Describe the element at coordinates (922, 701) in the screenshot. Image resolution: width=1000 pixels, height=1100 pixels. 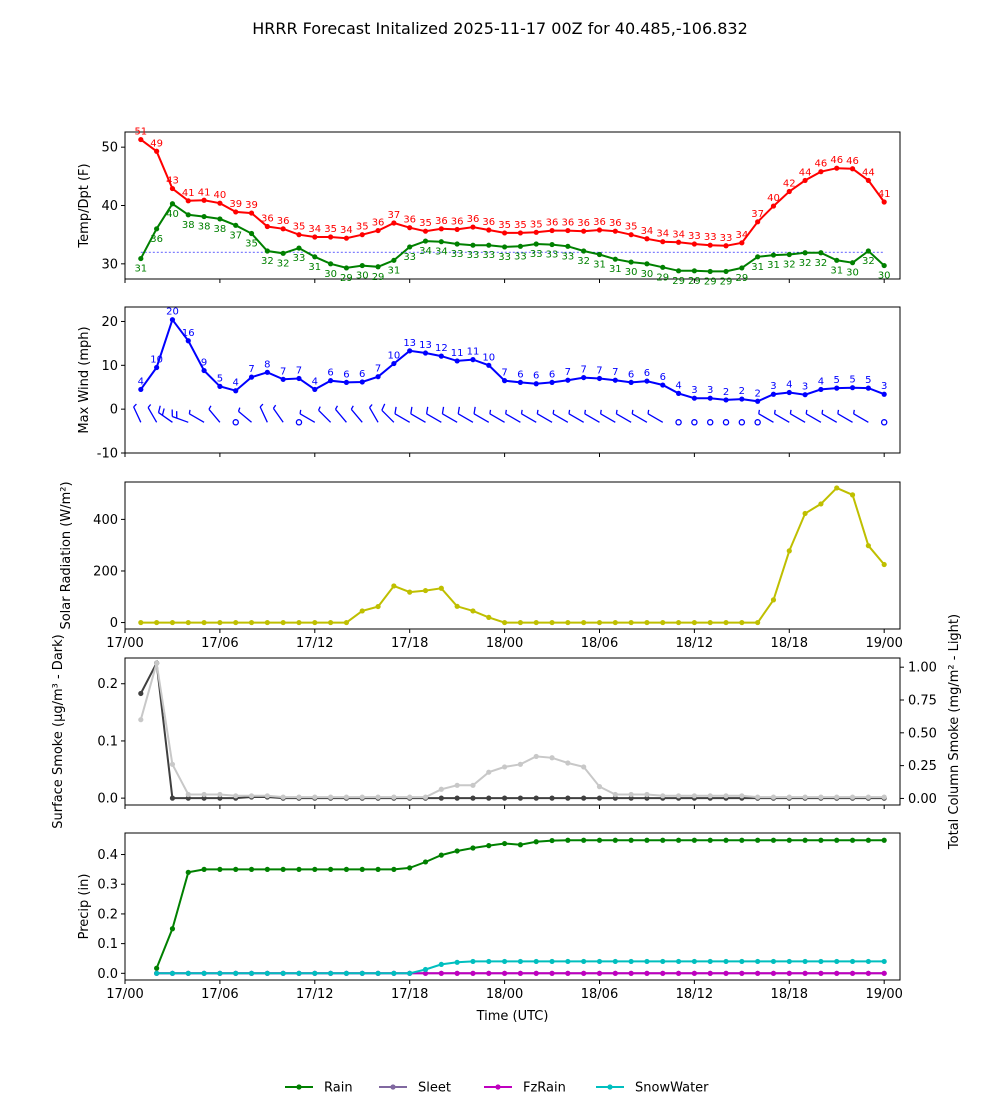
I see `y-right-tick-label: 0.75` at that location.